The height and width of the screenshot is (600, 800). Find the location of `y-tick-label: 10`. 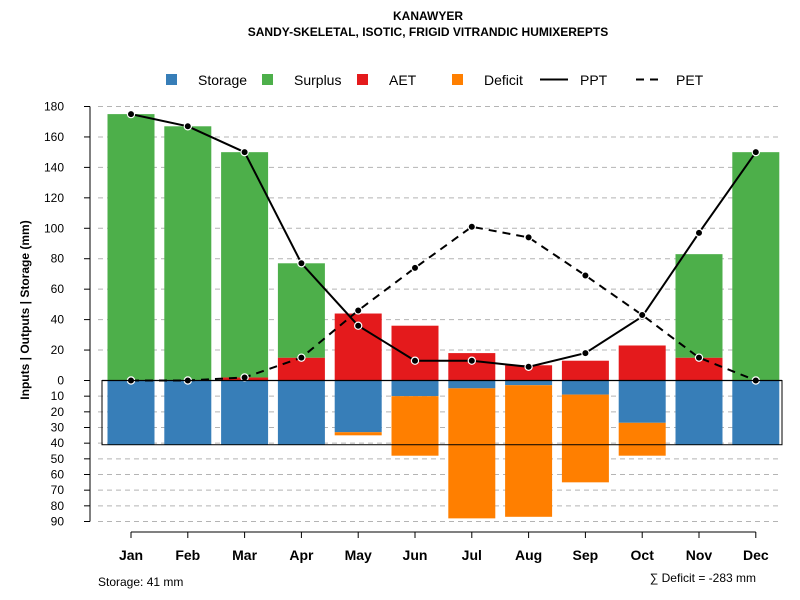

y-tick-label: 10 is located at coordinates (58, 396).